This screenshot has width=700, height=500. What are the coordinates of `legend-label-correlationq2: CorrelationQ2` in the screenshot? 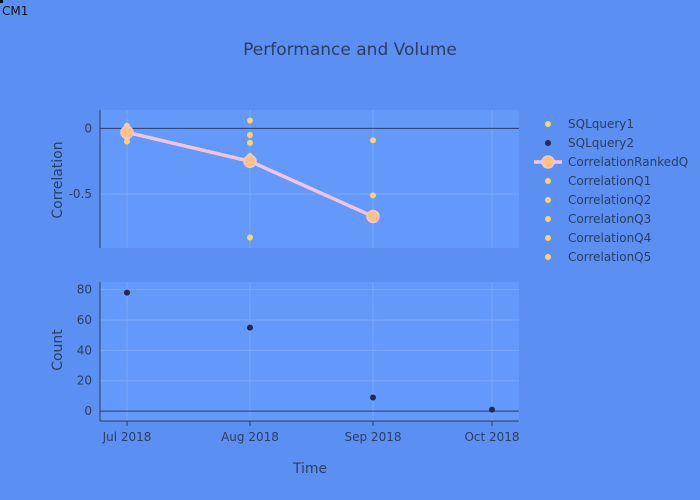 It's located at (609, 200).